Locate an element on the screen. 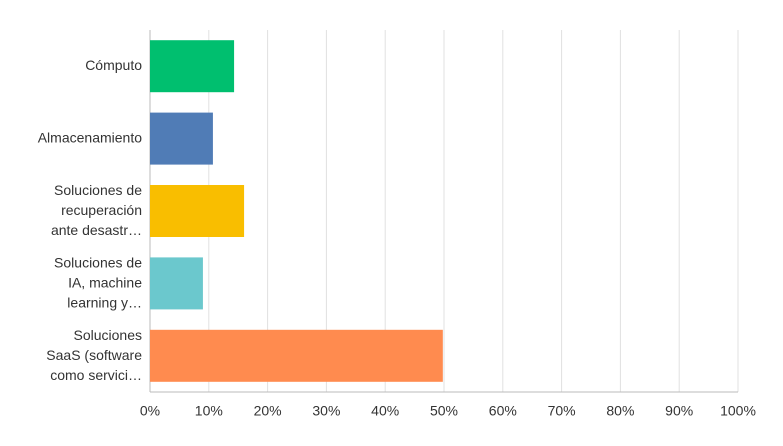 The width and height of the screenshot is (783, 446). x-tick-label: 100% is located at coordinates (738, 411).